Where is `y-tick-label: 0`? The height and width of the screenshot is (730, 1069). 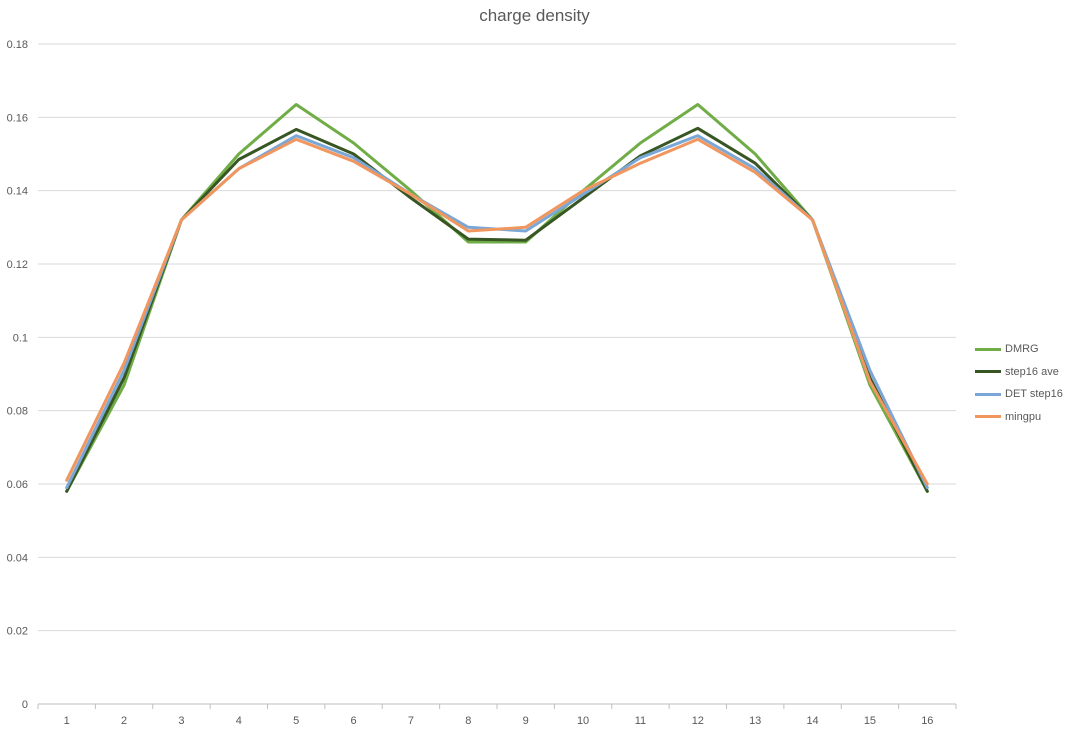
y-tick-label: 0 is located at coordinates (25, 705).